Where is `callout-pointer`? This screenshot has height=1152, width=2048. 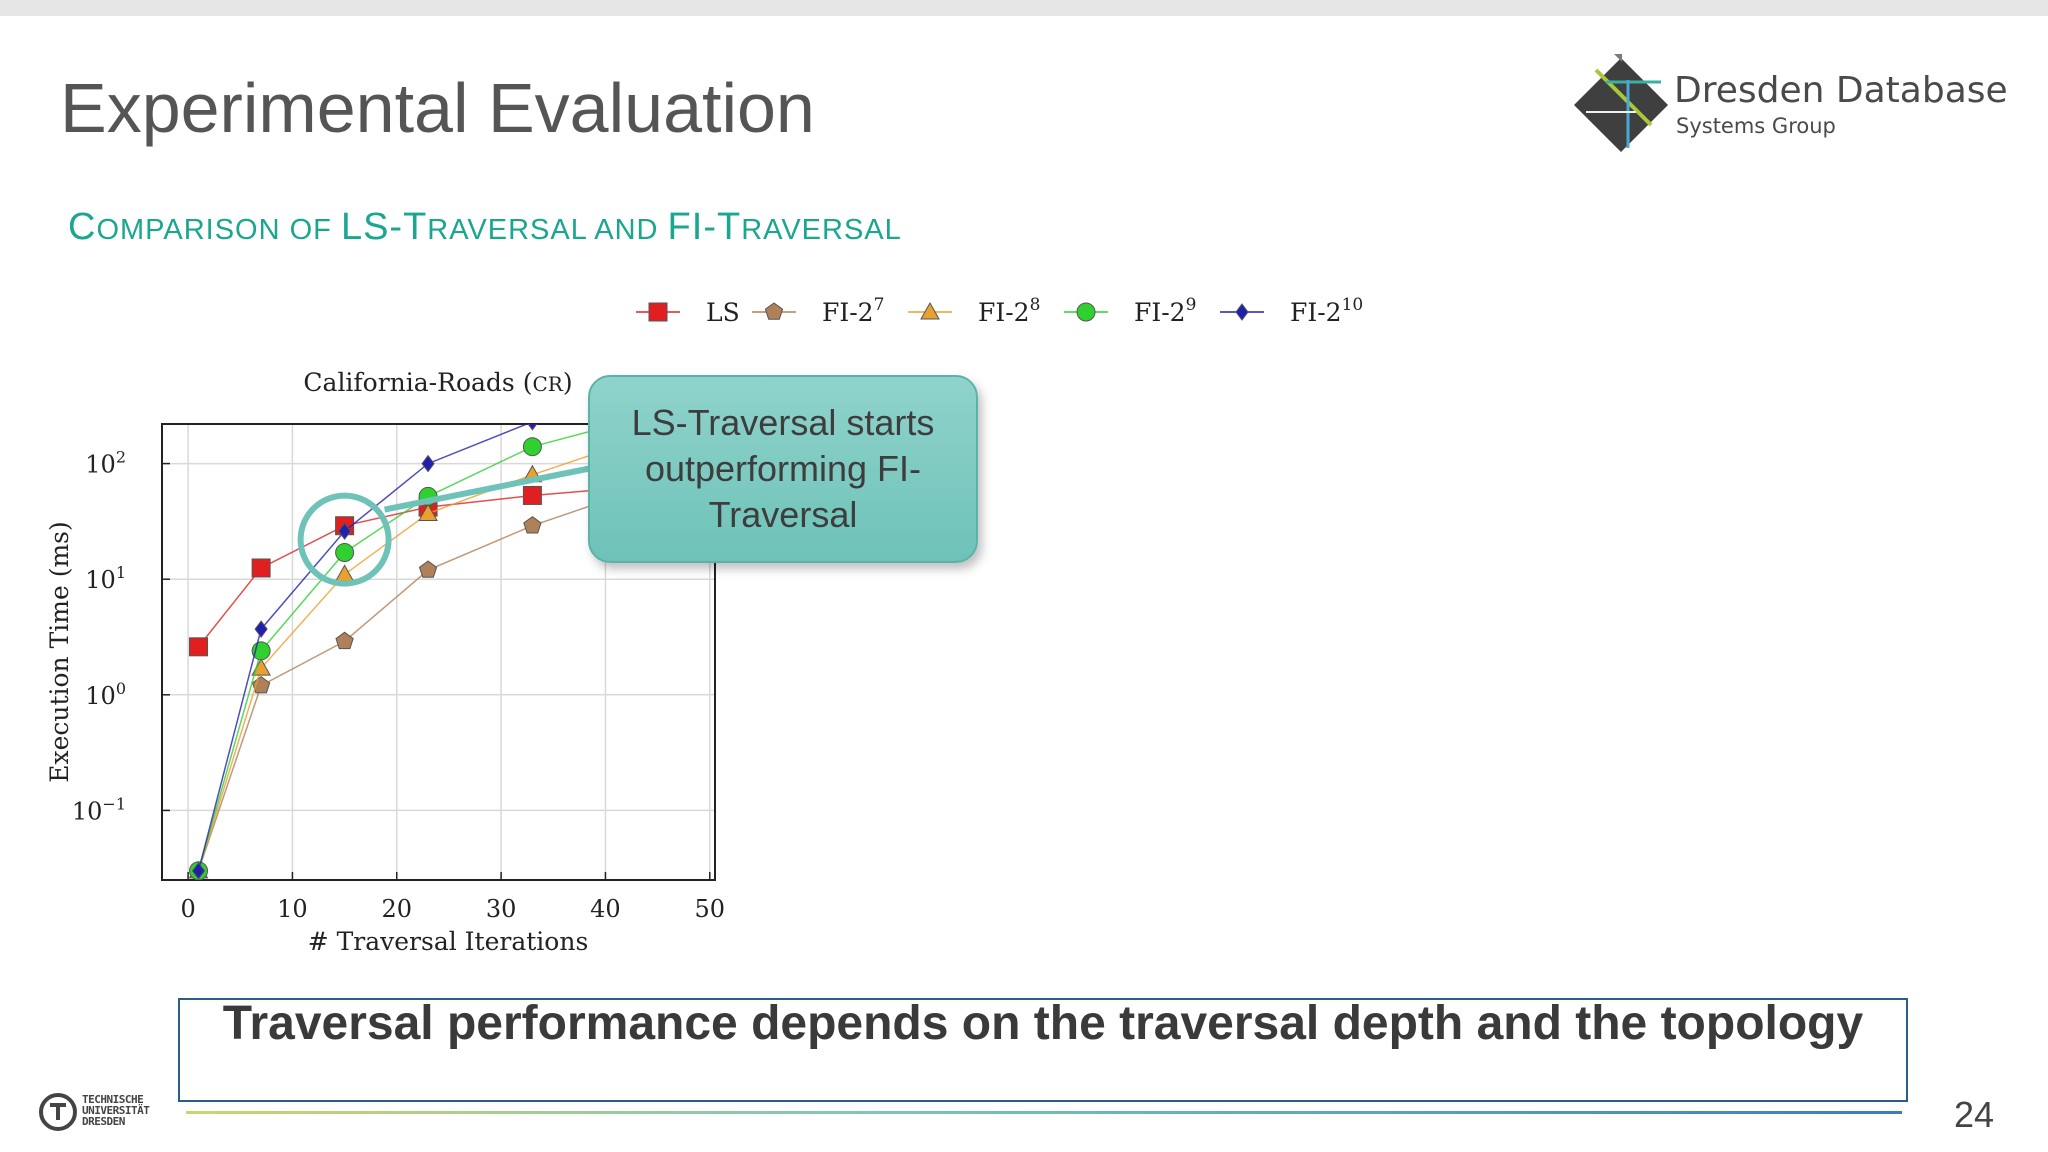
callout-pointer is located at coordinates (488, 489).